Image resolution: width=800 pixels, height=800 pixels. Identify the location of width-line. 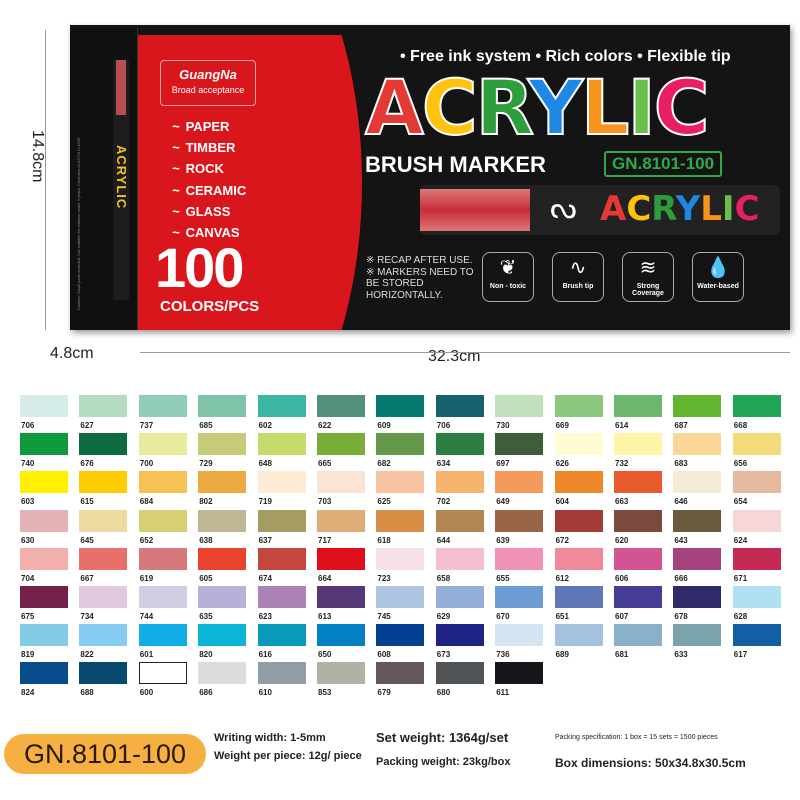
(465, 352).